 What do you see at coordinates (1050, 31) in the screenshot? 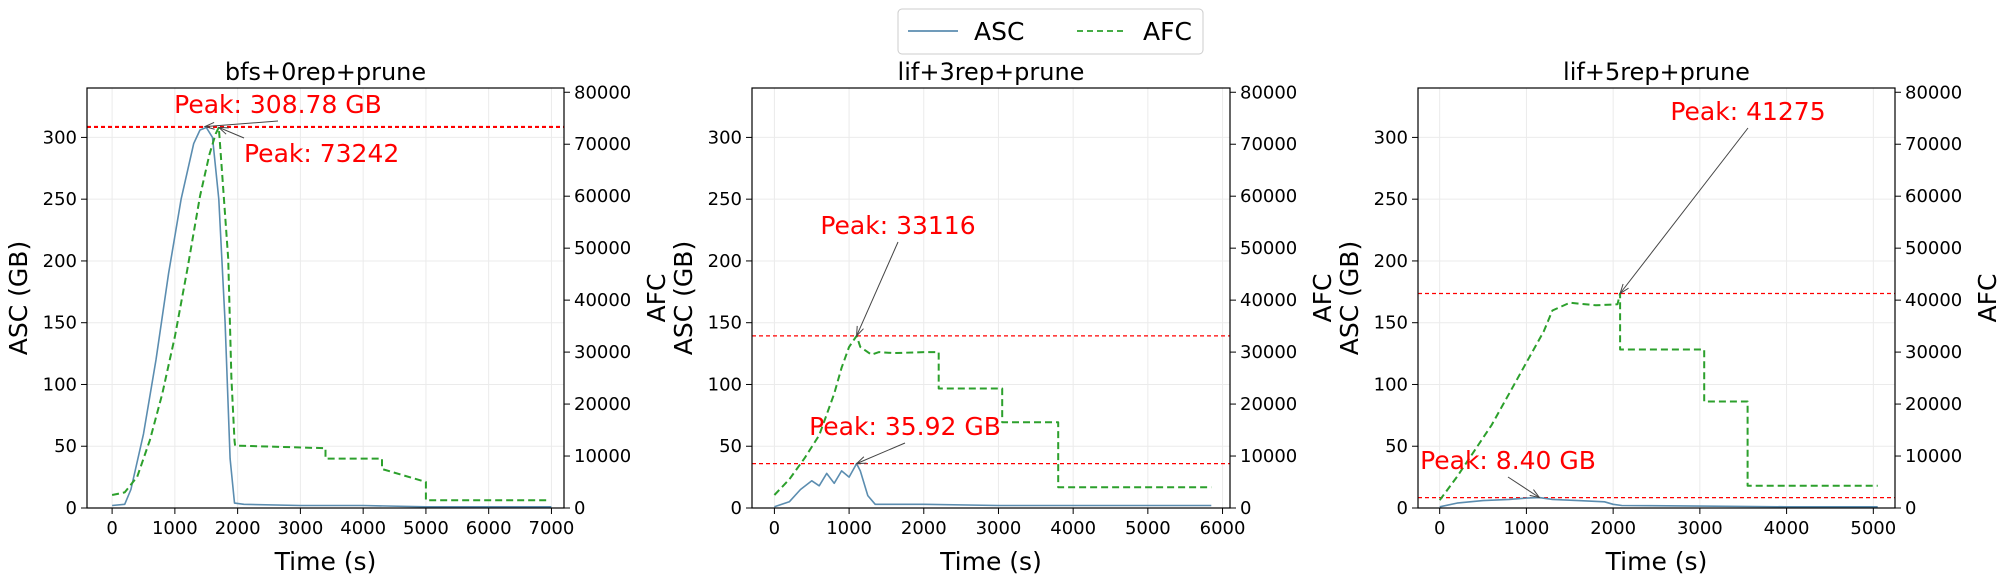
I see `legend: ASC AFC` at bounding box center [1050, 31].